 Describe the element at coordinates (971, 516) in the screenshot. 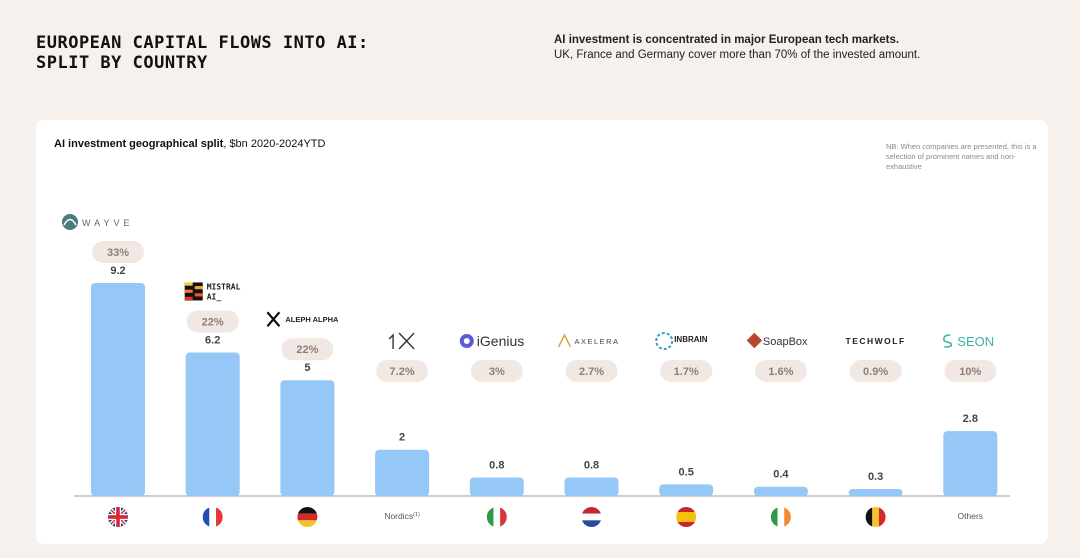

I see `category-label: Others` at that location.